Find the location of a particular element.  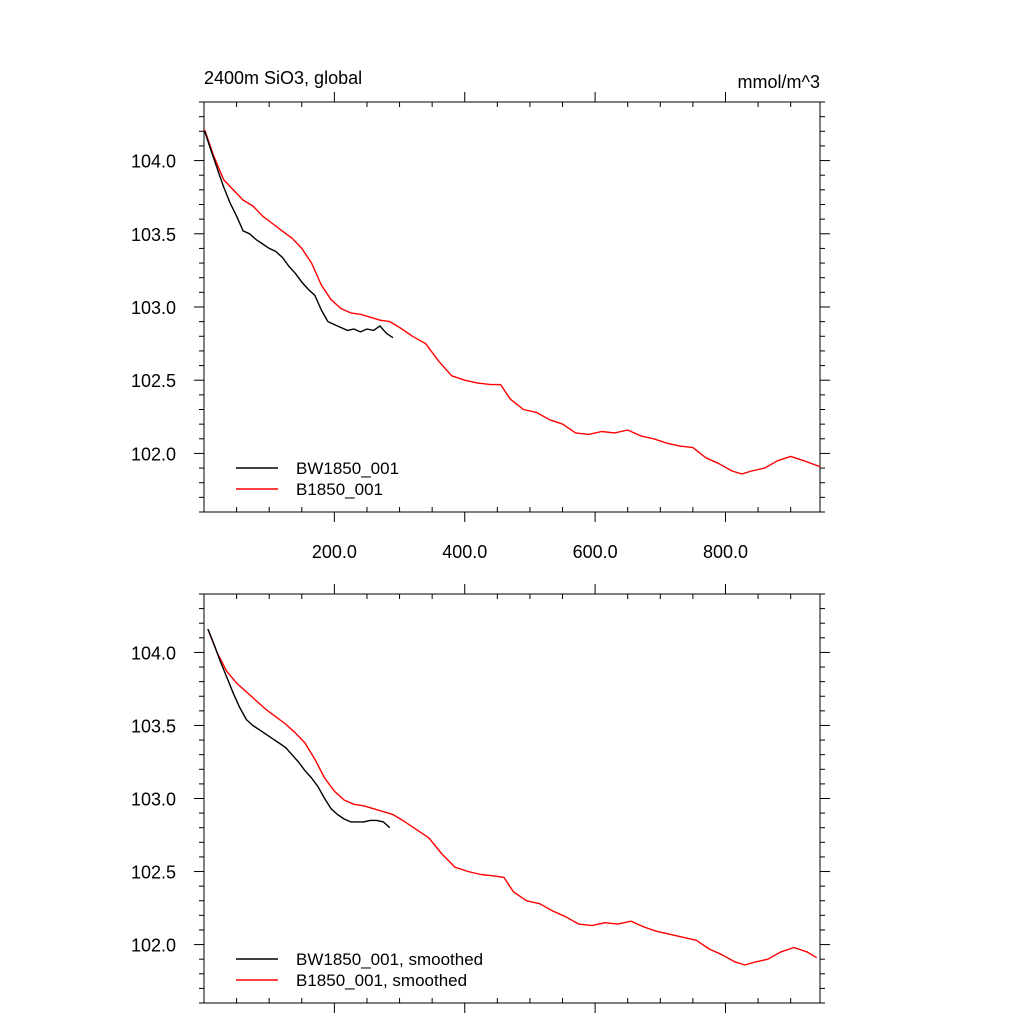

x-tick-label: 200.0 is located at coordinates (334, 552).